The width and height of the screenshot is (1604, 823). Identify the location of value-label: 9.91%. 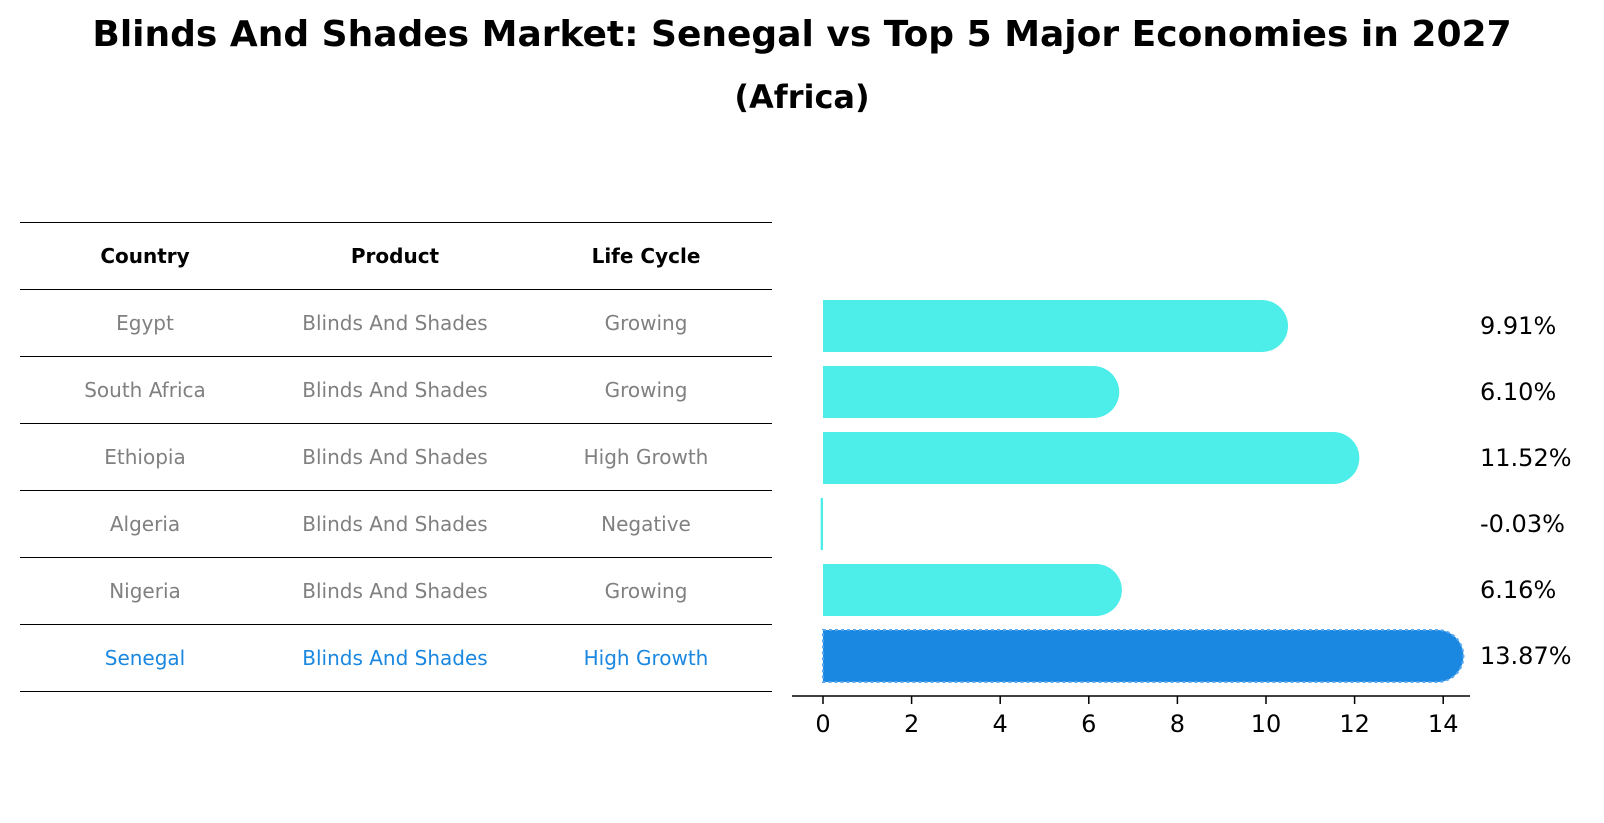
(1518, 326).